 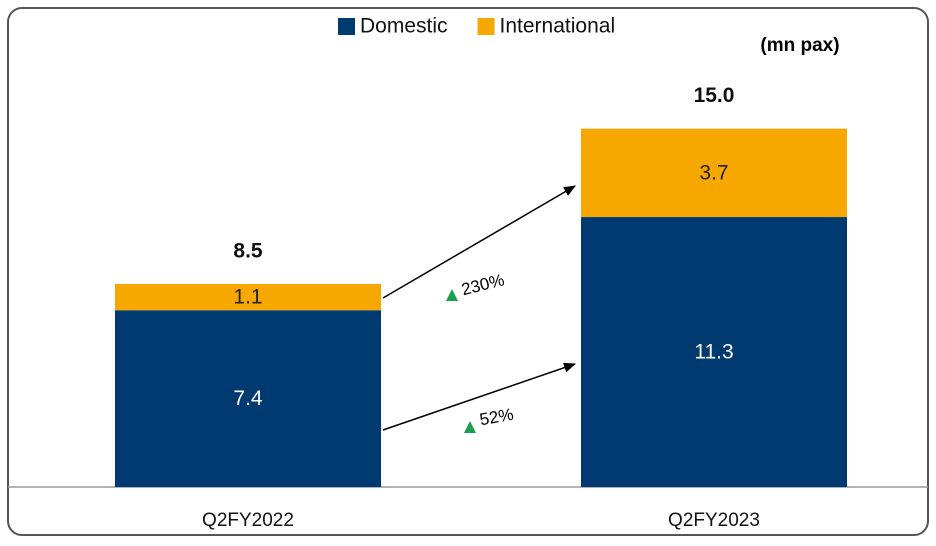 What do you see at coordinates (248, 250) in the screenshot?
I see `total-label: 8.5` at bounding box center [248, 250].